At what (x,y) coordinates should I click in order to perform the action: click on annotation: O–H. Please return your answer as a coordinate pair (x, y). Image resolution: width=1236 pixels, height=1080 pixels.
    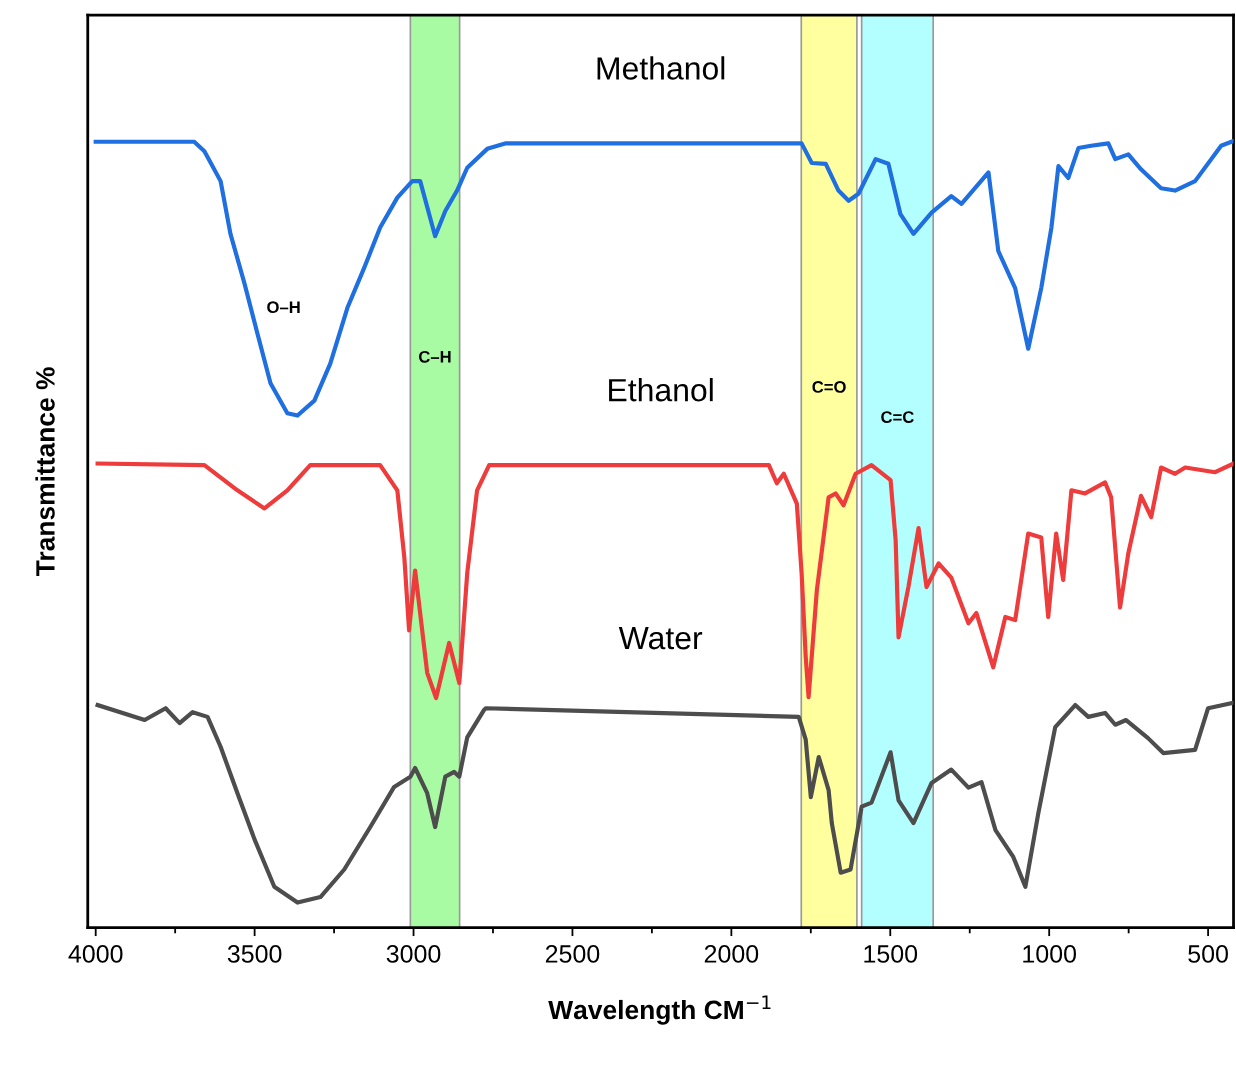
    Looking at the image, I should click on (283, 307).